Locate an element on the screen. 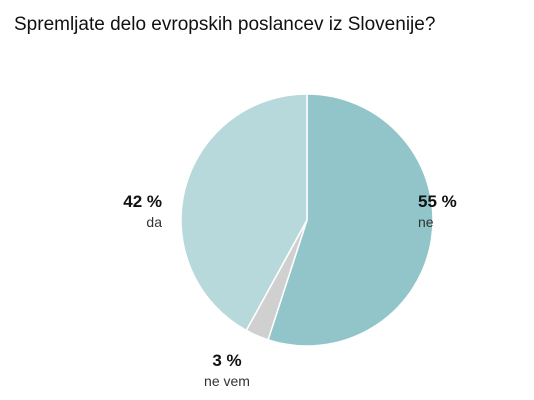 The height and width of the screenshot is (400, 534). slice-value-label: 42 % is located at coordinates (142, 201).